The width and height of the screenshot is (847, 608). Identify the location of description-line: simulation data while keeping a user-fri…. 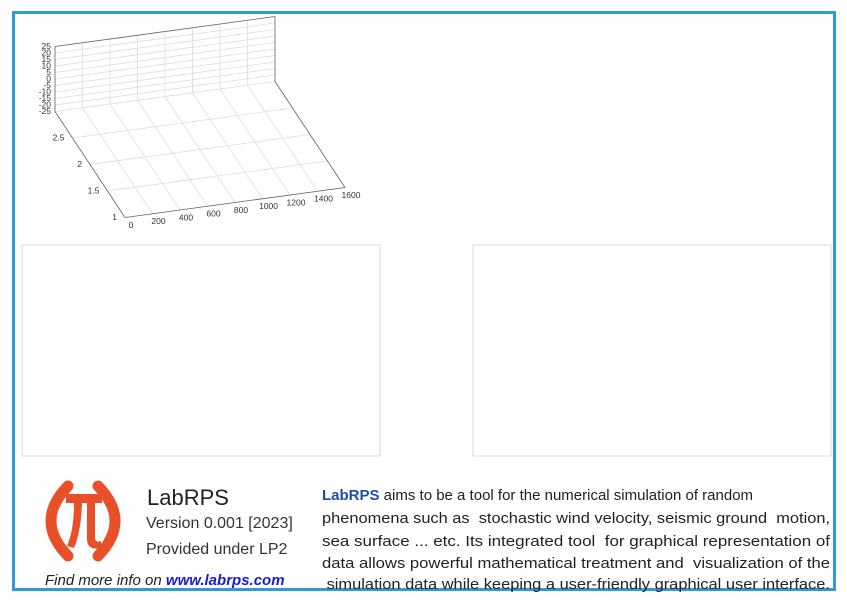
(576, 584).